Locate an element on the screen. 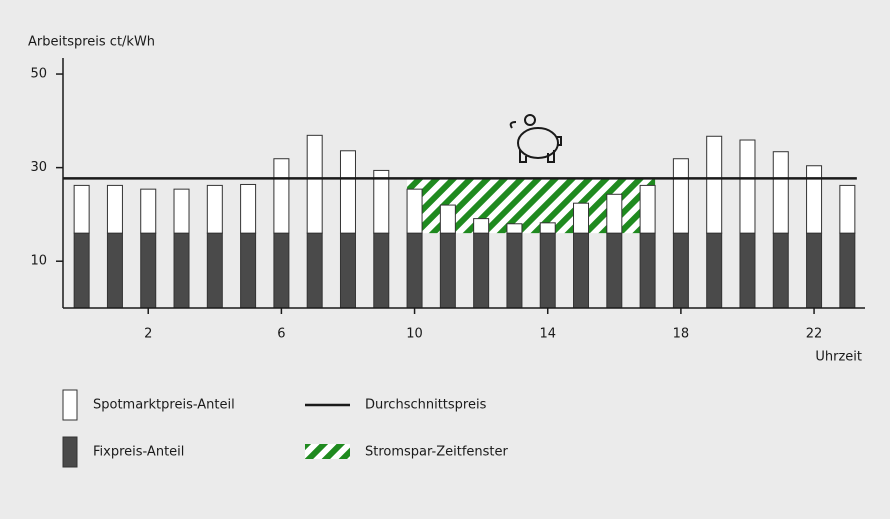  x-tick-label: 6 is located at coordinates (281, 334).